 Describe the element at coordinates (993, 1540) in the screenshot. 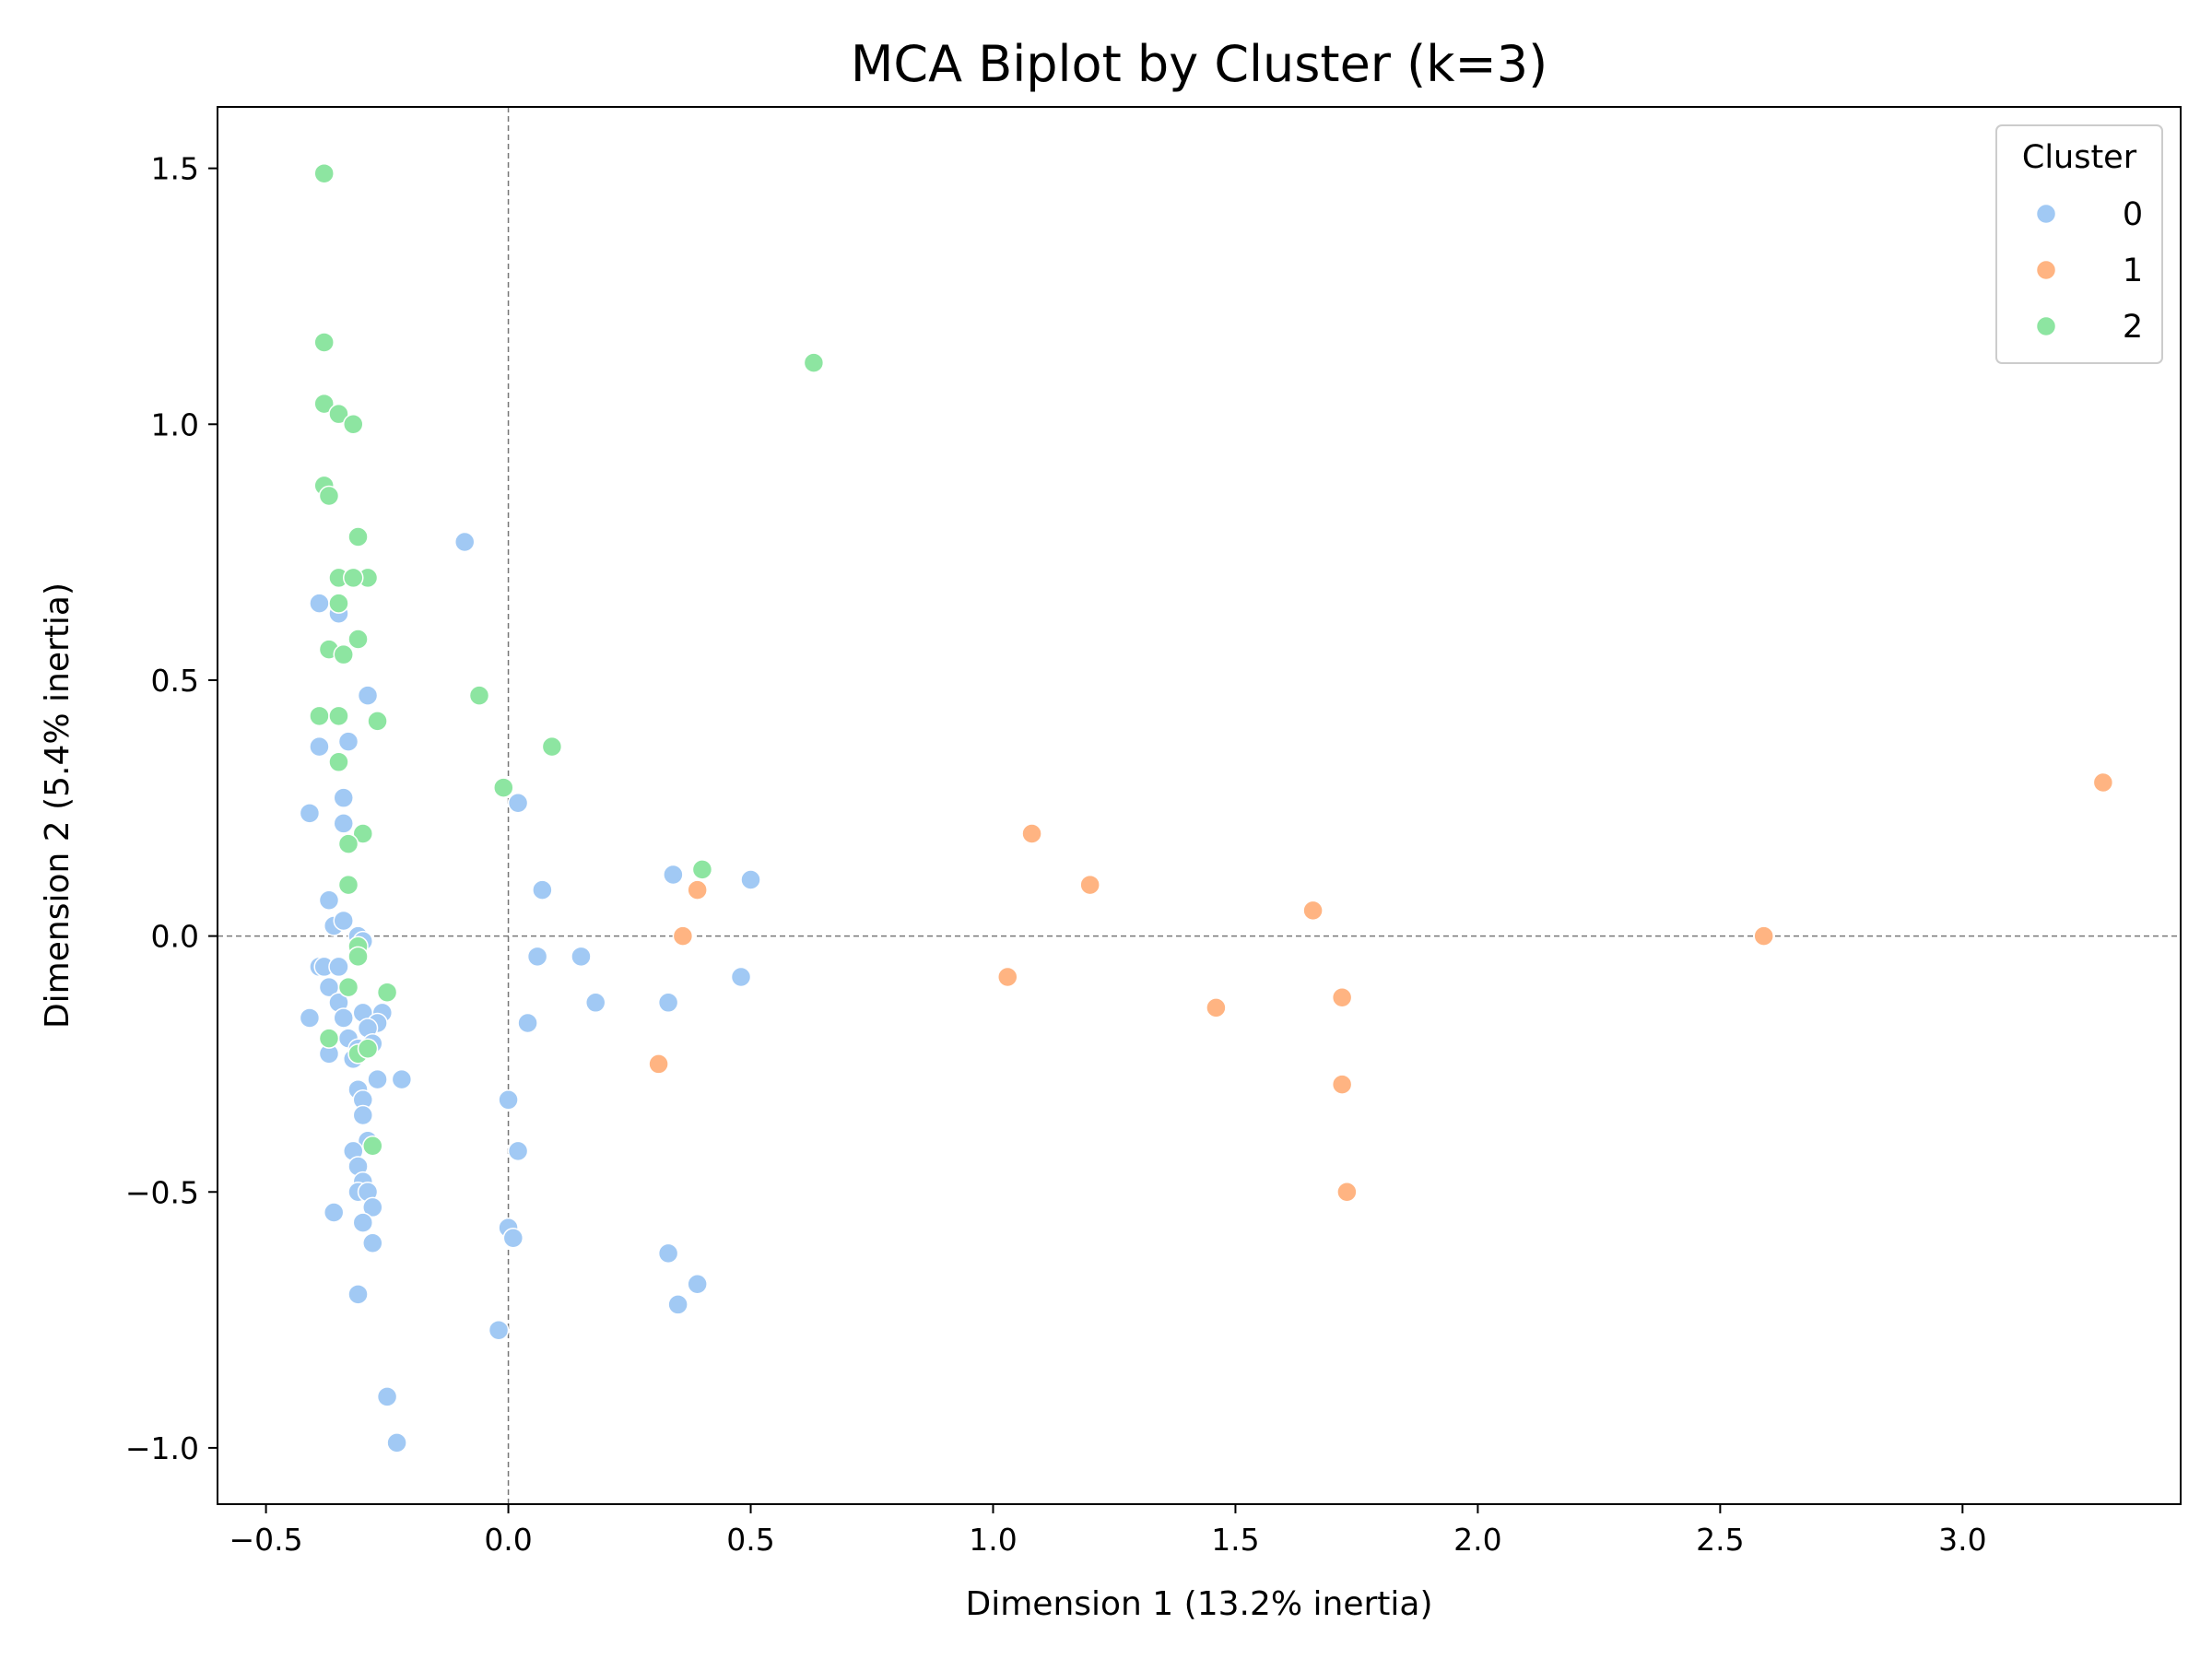

I see `x-tick-label: 1.0` at that location.